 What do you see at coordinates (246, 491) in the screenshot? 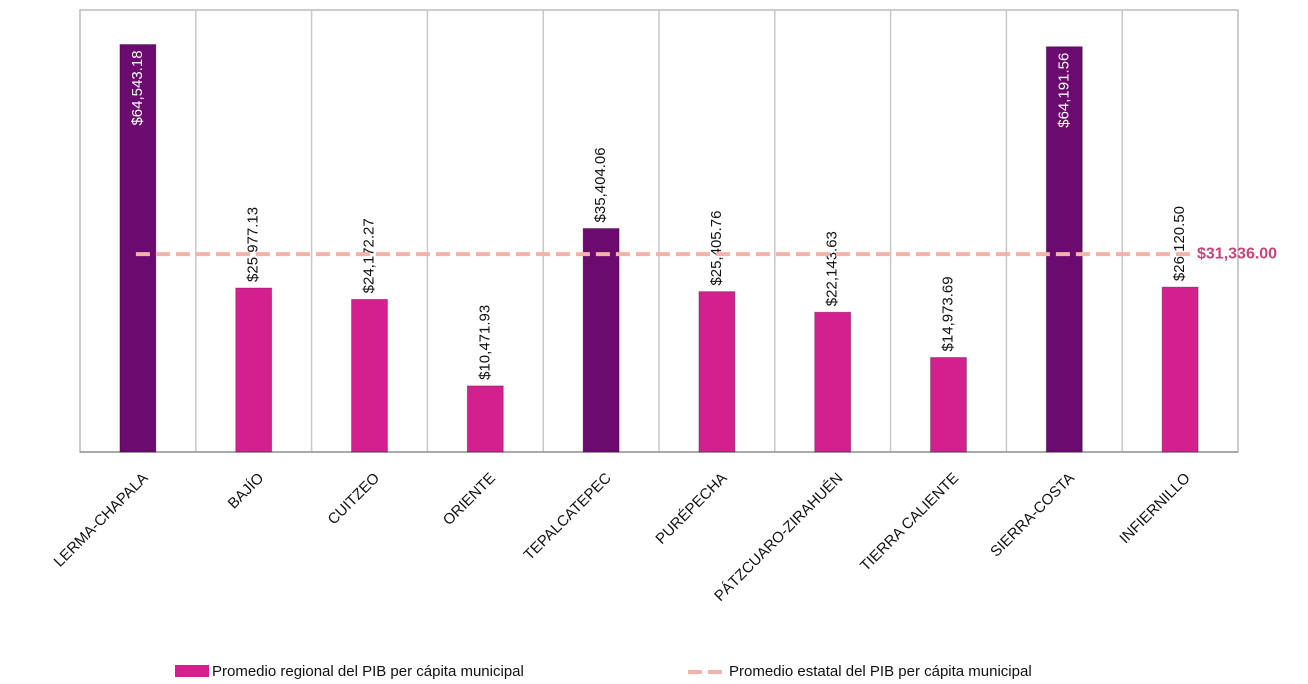
I see `x-tick-label: BAJÍO` at bounding box center [246, 491].